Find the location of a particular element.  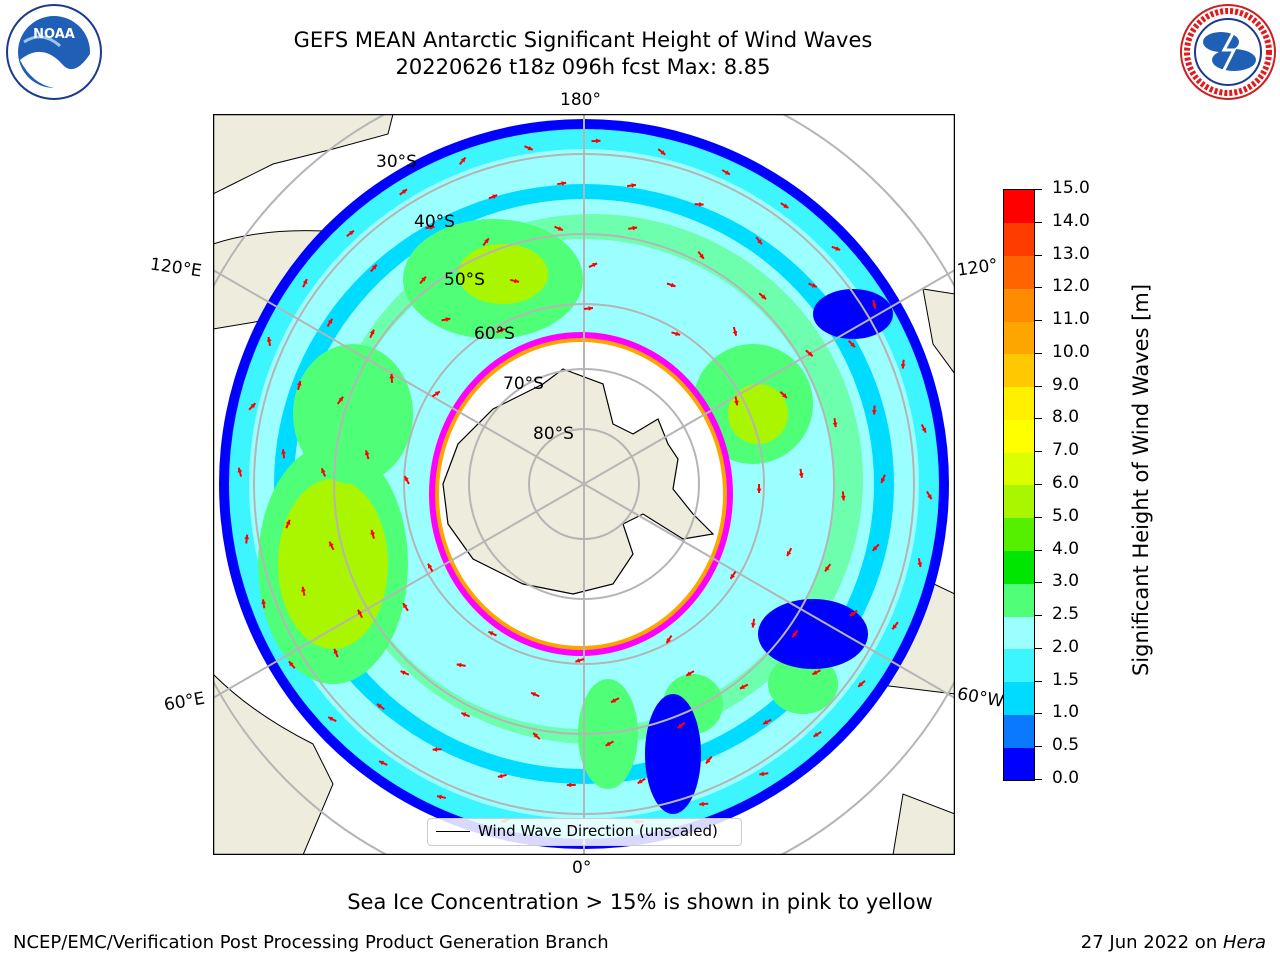

colorbar-tick-label: 9.0 is located at coordinates (1066, 384).